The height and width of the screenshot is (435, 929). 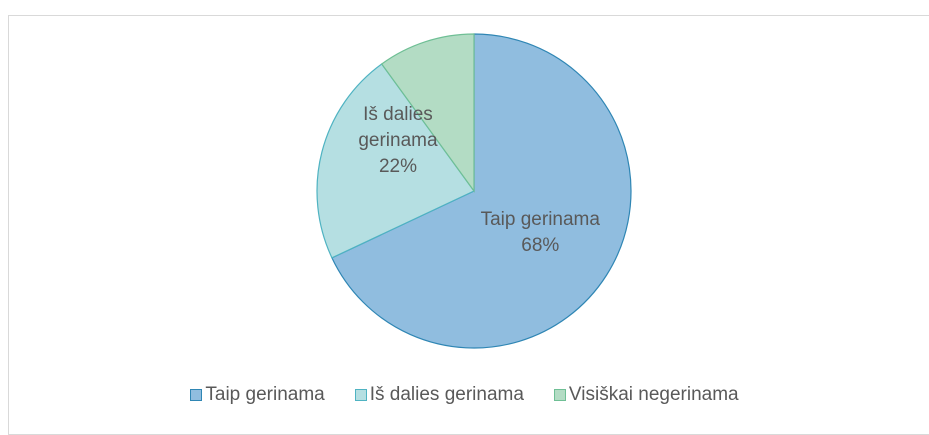 I want to click on legend-item: Visiškai negerinama, so click(x=646, y=395).